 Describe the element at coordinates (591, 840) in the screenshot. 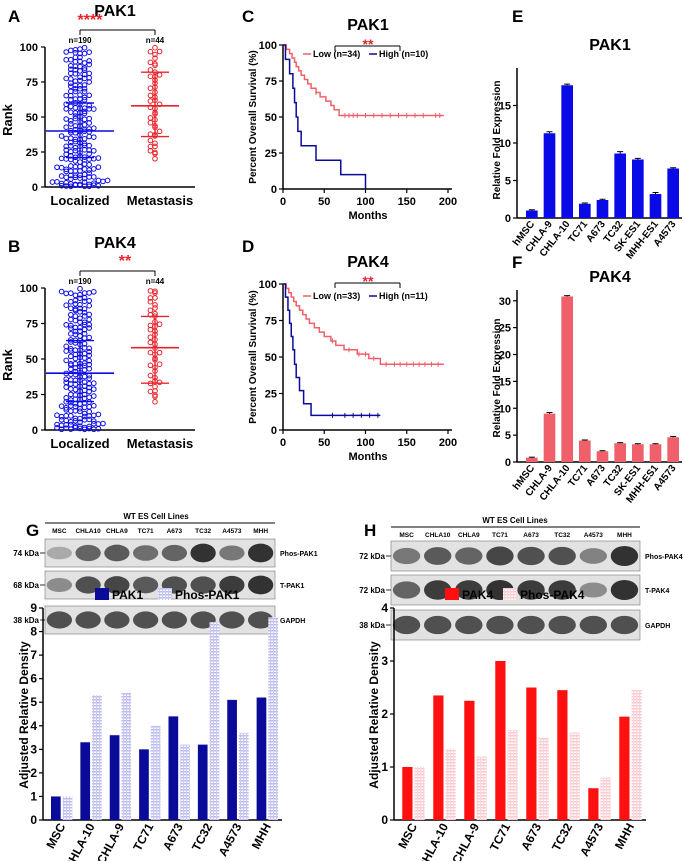

I see `x-tick-label: A4573` at that location.